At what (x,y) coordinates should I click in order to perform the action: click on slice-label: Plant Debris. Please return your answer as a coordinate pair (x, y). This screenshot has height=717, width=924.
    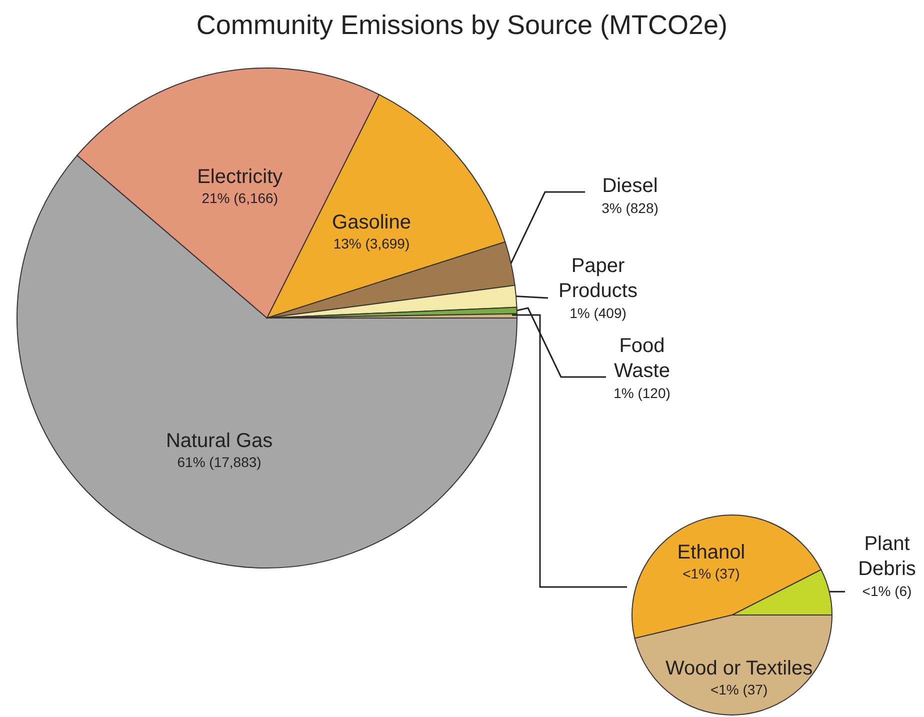
    Looking at the image, I should click on (887, 556).